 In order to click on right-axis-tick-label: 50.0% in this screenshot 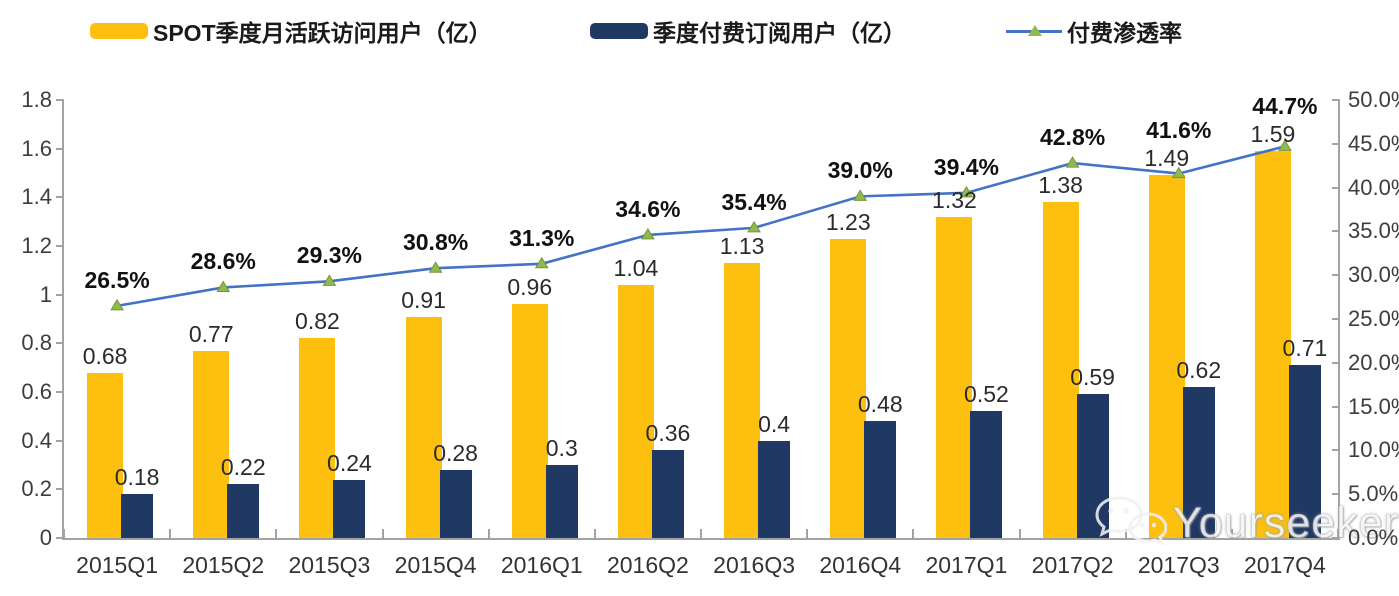, I will do `click(1373, 99)`.